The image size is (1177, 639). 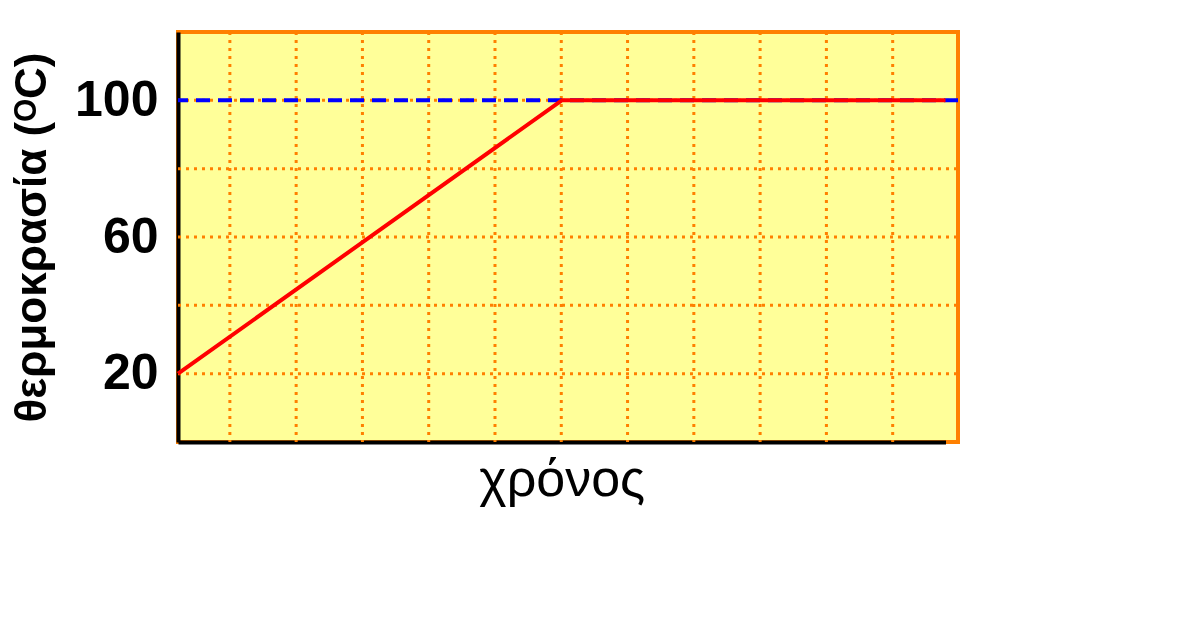 What do you see at coordinates (130, 372) in the screenshot?
I see `y-tick-label: 20` at bounding box center [130, 372].